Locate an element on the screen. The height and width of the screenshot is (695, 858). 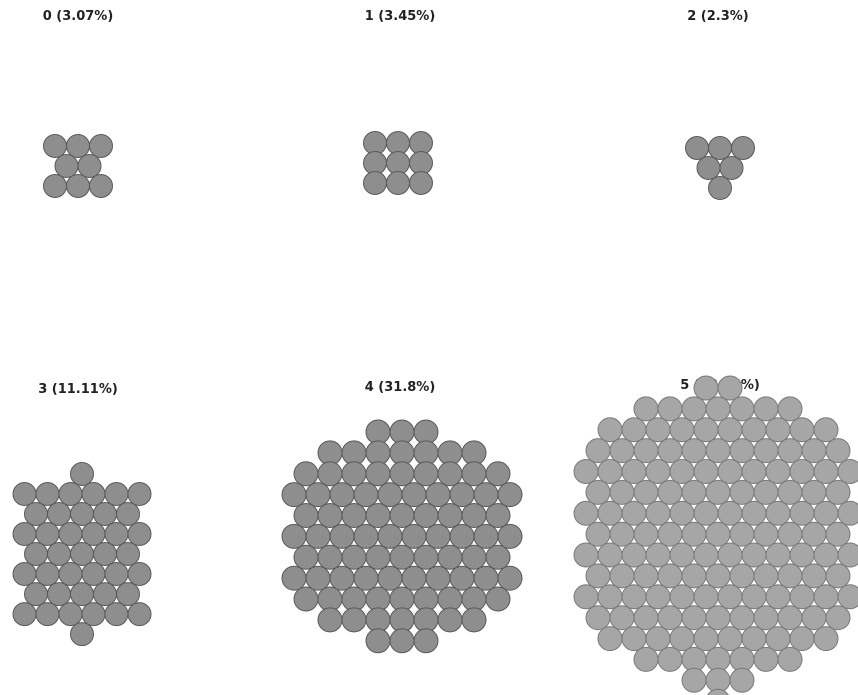
panel-4-label: 4 (31.8%) is located at coordinates (400, 387).